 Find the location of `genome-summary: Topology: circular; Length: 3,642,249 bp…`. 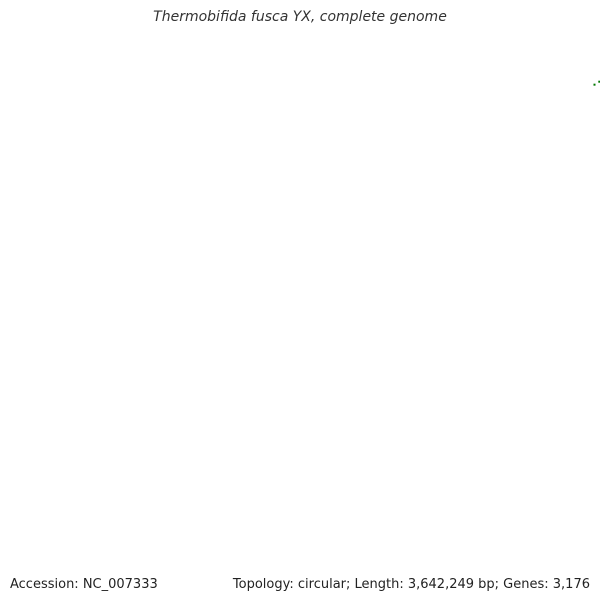

genome-summary: Topology: circular; Length: 3,642,249 bp… is located at coordinates (411, 584).